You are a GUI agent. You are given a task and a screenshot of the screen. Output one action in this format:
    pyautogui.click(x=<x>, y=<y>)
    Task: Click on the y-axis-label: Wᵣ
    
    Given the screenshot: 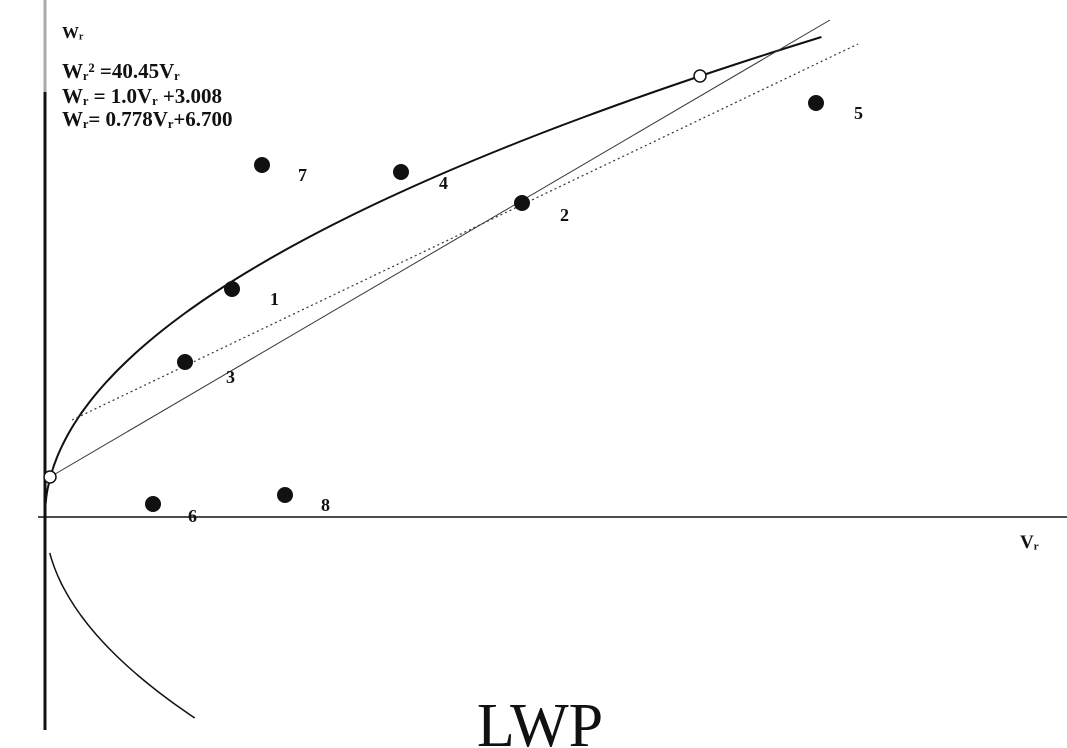 What is the action you would take?
    pyautogui.click(x=73, y=32)
    